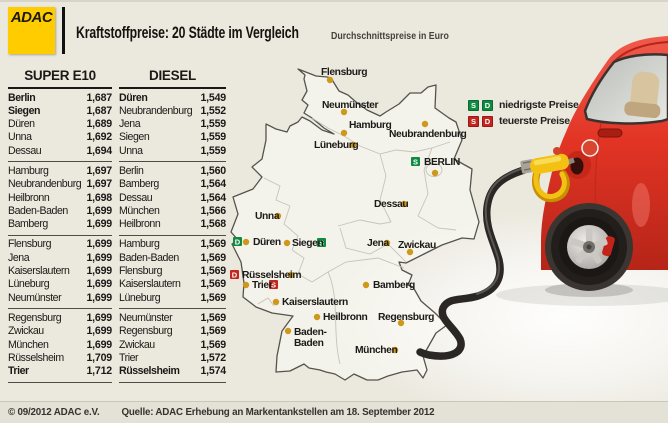  Describe the element at coordinates (54, 412) in the screenshot. I see `copyright: © 09/2012 ADAC e.V.` at that location.